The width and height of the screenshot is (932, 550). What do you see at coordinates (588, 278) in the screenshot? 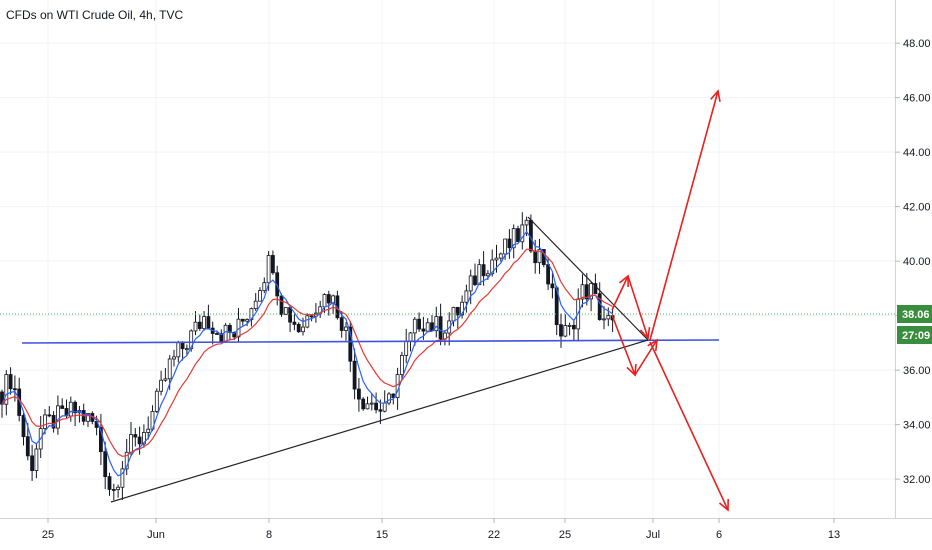
I see `falling-trendline` at bounding box center [588, 278].